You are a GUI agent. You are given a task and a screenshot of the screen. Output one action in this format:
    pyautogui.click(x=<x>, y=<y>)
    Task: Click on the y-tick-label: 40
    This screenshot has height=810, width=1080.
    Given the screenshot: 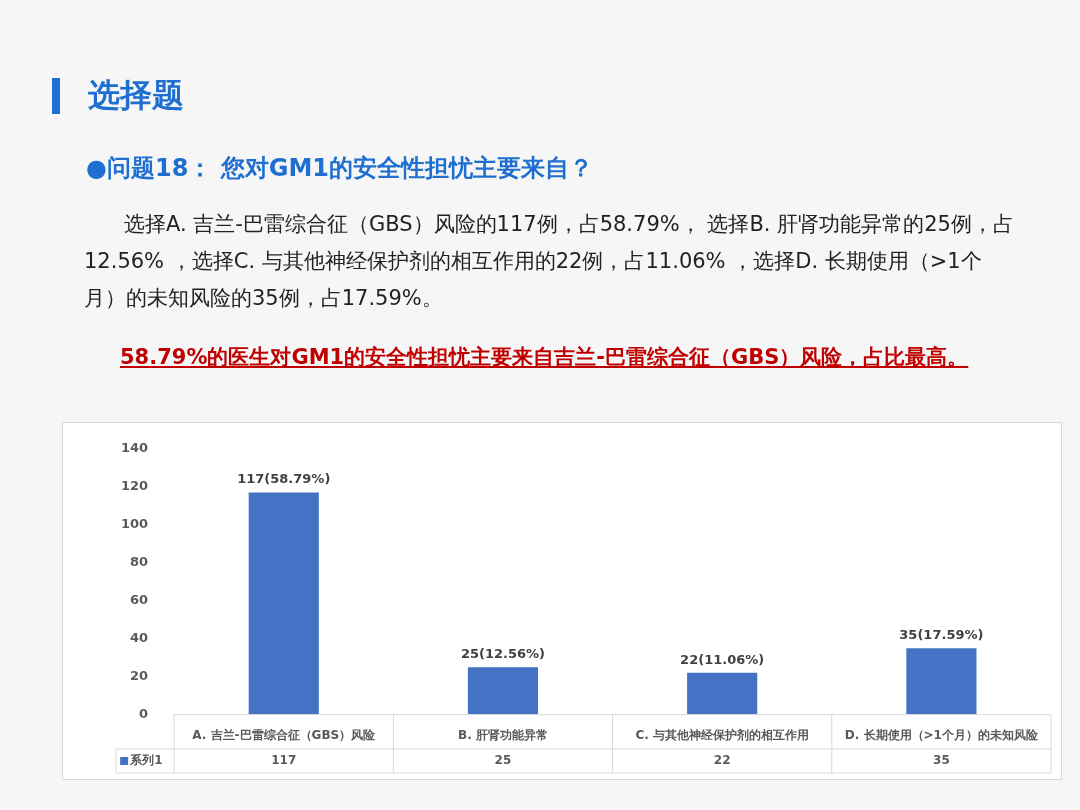 What is the action you would take?
    pyautogui.click(x=139, y=638)
    